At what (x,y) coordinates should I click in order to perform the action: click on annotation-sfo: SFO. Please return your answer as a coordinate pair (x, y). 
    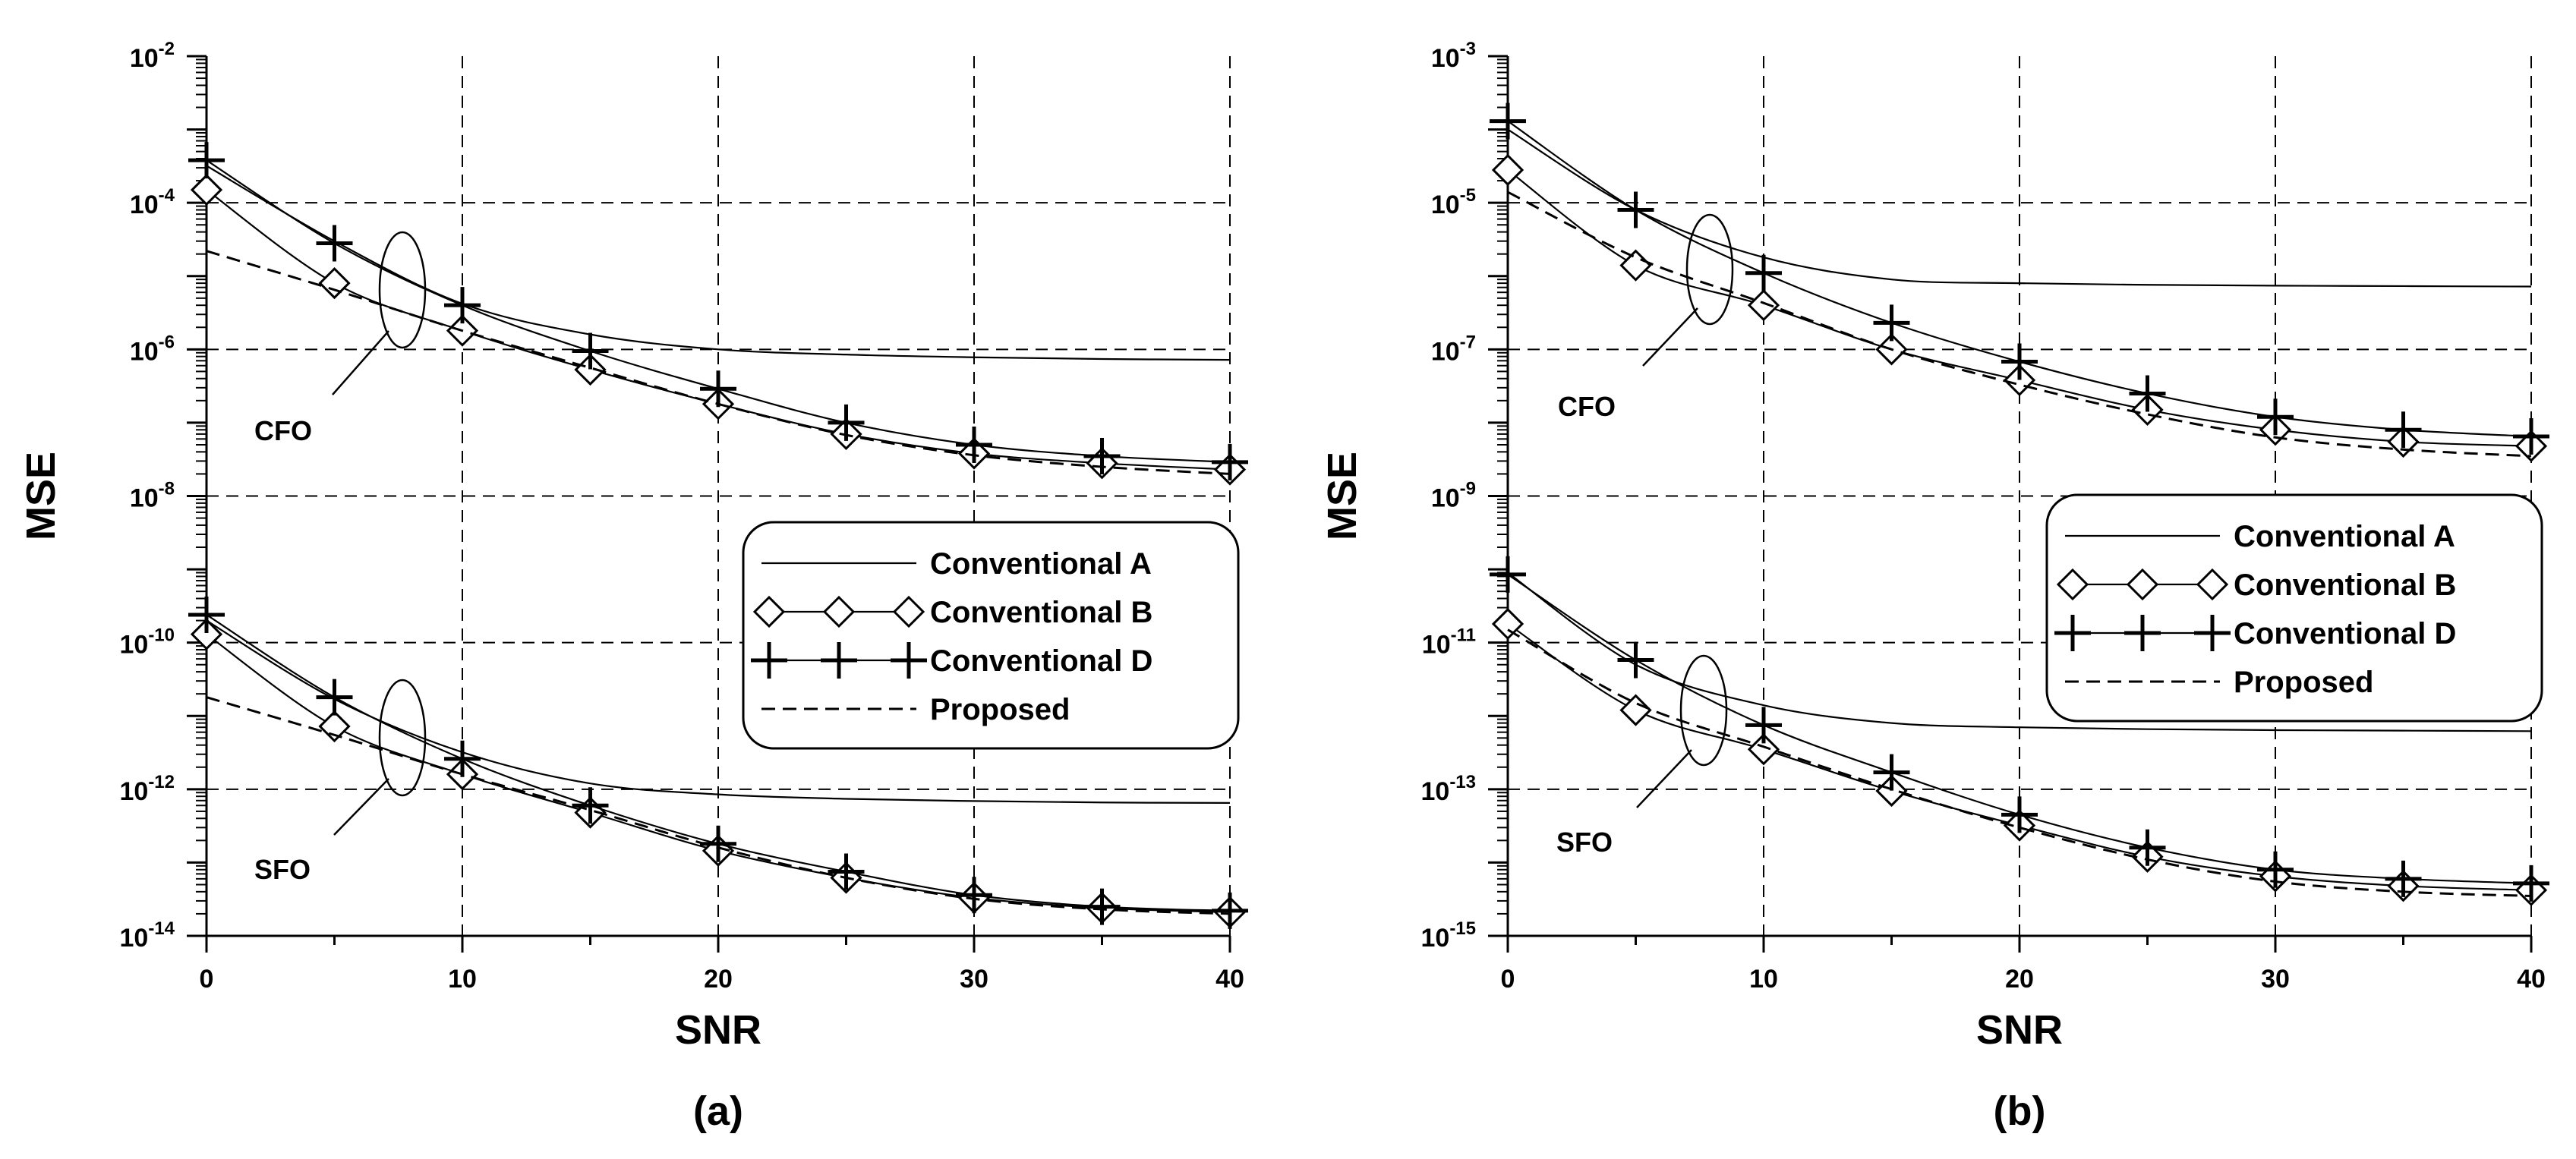
    Looking at the image, I should click on (340, 782).